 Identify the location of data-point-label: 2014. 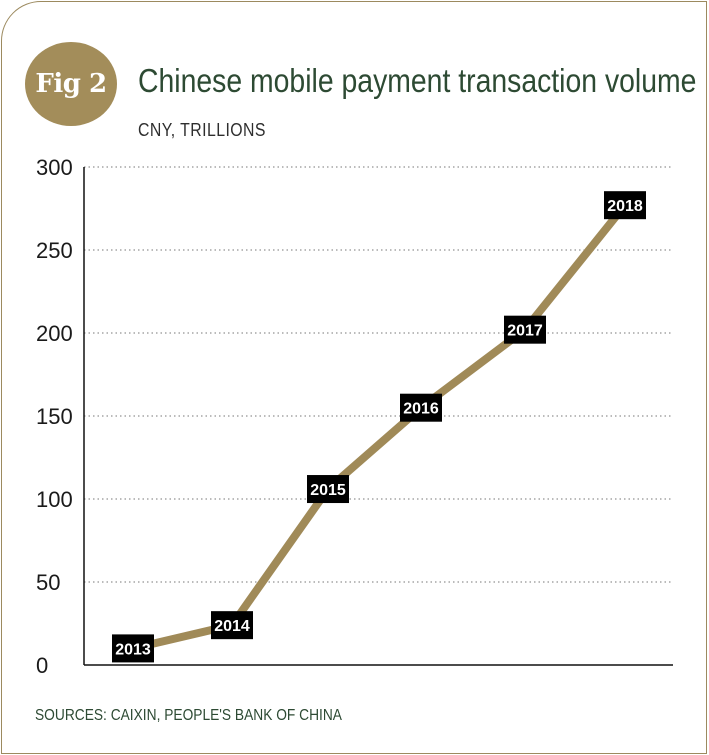
(232, 626).